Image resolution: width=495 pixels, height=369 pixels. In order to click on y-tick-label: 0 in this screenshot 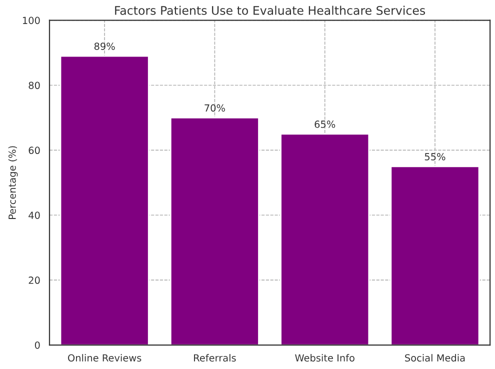, I will do `click(37, 345)`.